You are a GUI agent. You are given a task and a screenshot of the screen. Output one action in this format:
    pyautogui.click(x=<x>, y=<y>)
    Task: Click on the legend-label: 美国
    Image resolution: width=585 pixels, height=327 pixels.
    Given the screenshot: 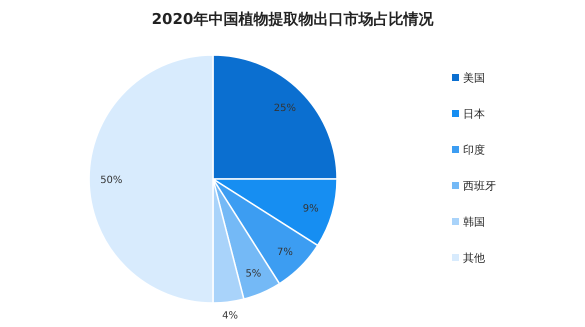 What is the action you would take?
    pyautogui.click(x=474, y=78)
    